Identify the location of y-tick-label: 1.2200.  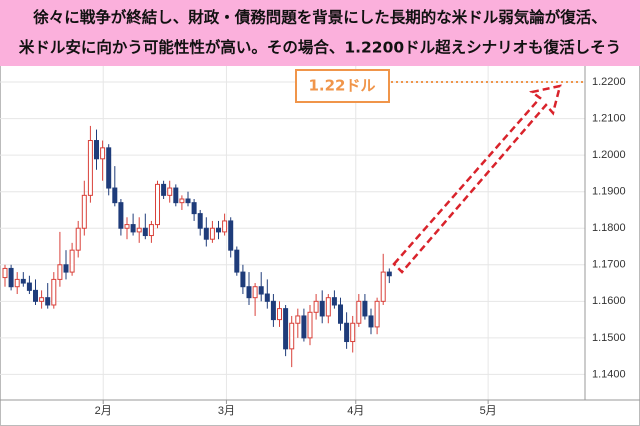
(609, 82).